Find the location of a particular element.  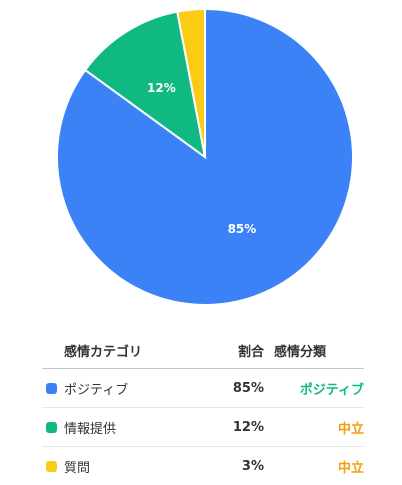

legend-swatch-question is located at coordinates (51, 466).